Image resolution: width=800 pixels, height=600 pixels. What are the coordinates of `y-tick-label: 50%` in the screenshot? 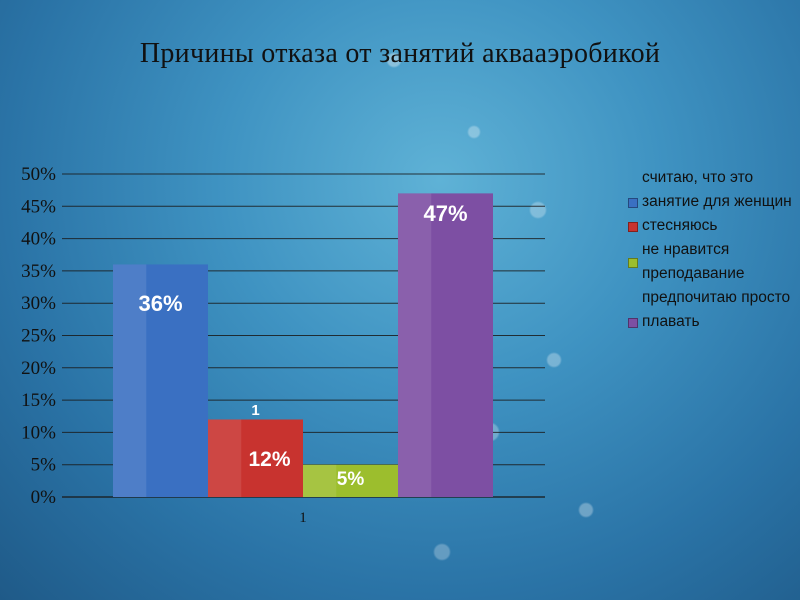 It's located at (38, 174).